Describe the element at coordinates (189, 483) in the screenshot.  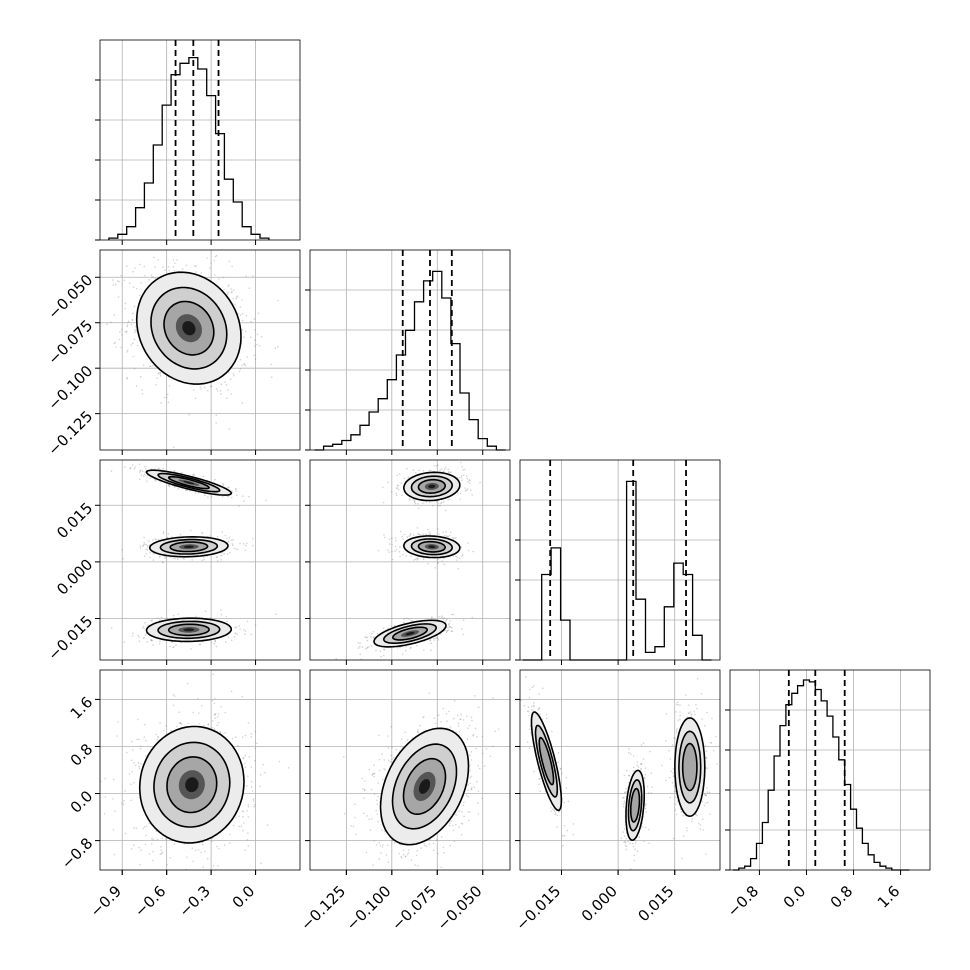
I see `density-peak` at that location.